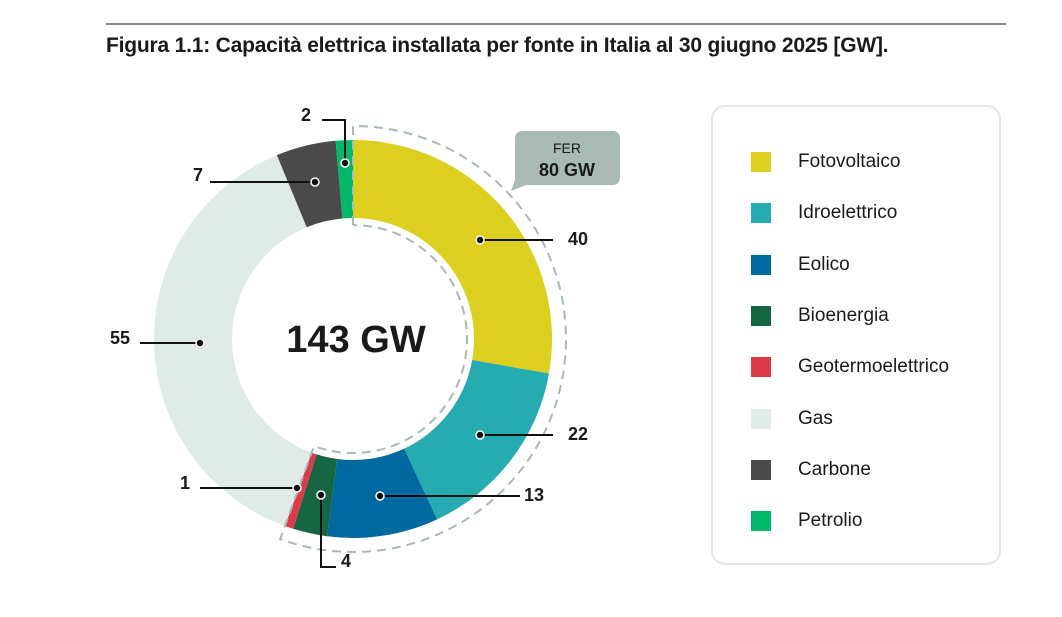 This screenshot has height=617, width=1062. Describe the element at coordinates (198, 175) in the screenshot. I see `value-label: 7` at that location.